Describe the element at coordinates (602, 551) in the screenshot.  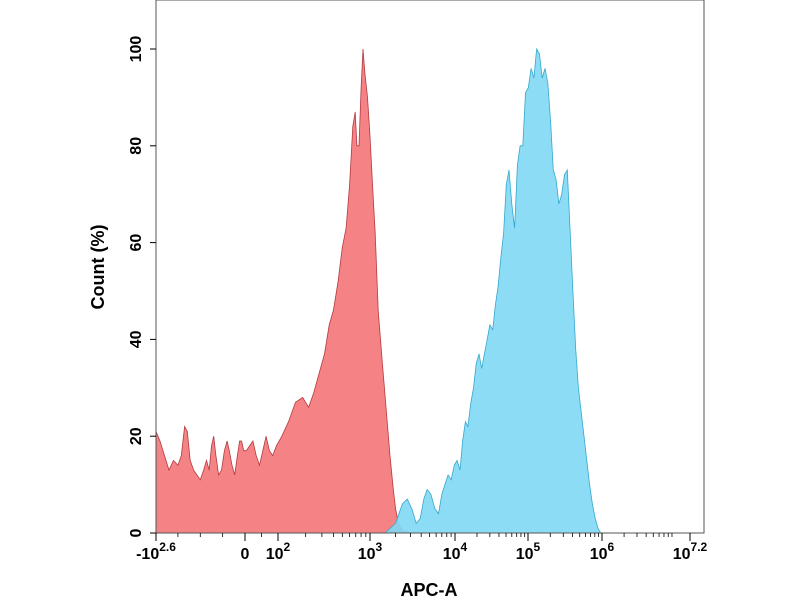
I see `x-tick-label: 10⁶` at that location.